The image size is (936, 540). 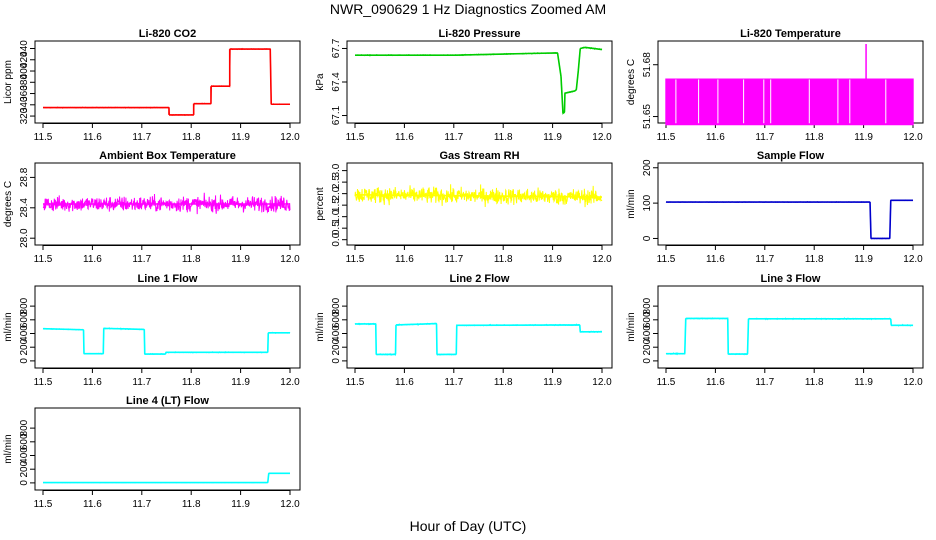 What do you see at coordinates (24, 177) in the screenshot?
I see `y-tick-label: 28.8` at bounding box center [24, 177].